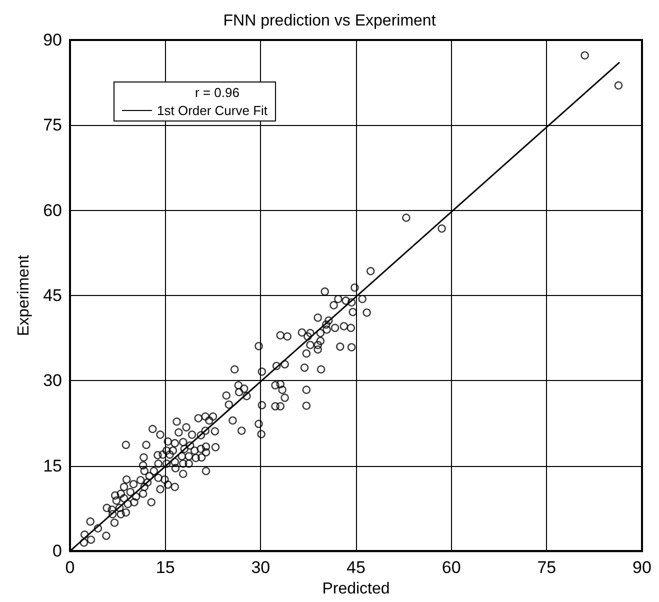 The width and height of the screenshot is (659, 602). Describe the element at coordinates (52, 125) in the screenshot. I see `y-tick-label: 75` at that location.